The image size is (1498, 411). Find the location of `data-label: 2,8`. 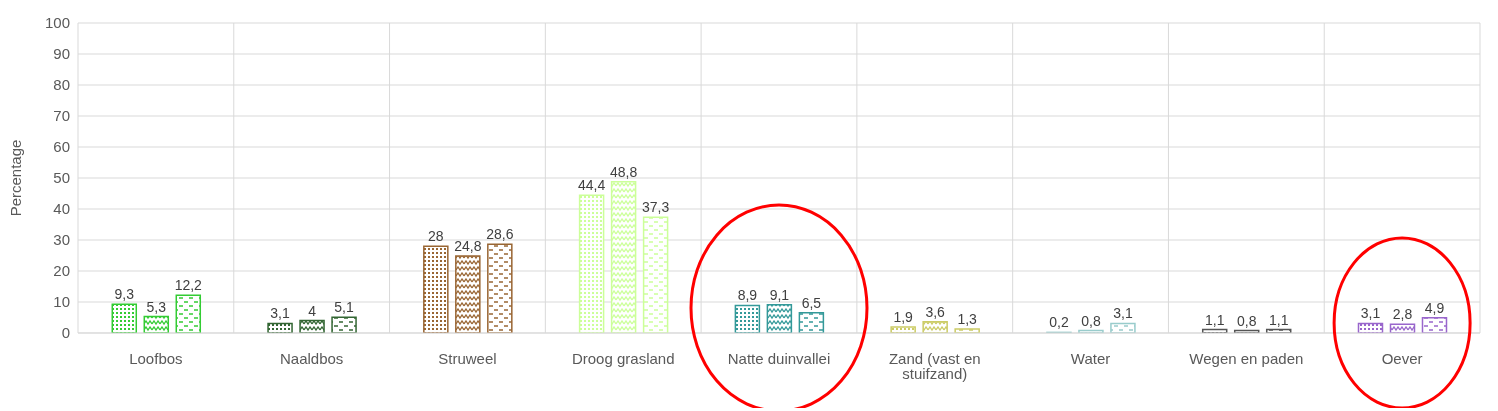

data-label: 2,8 is located at coordinates (1402, 314).